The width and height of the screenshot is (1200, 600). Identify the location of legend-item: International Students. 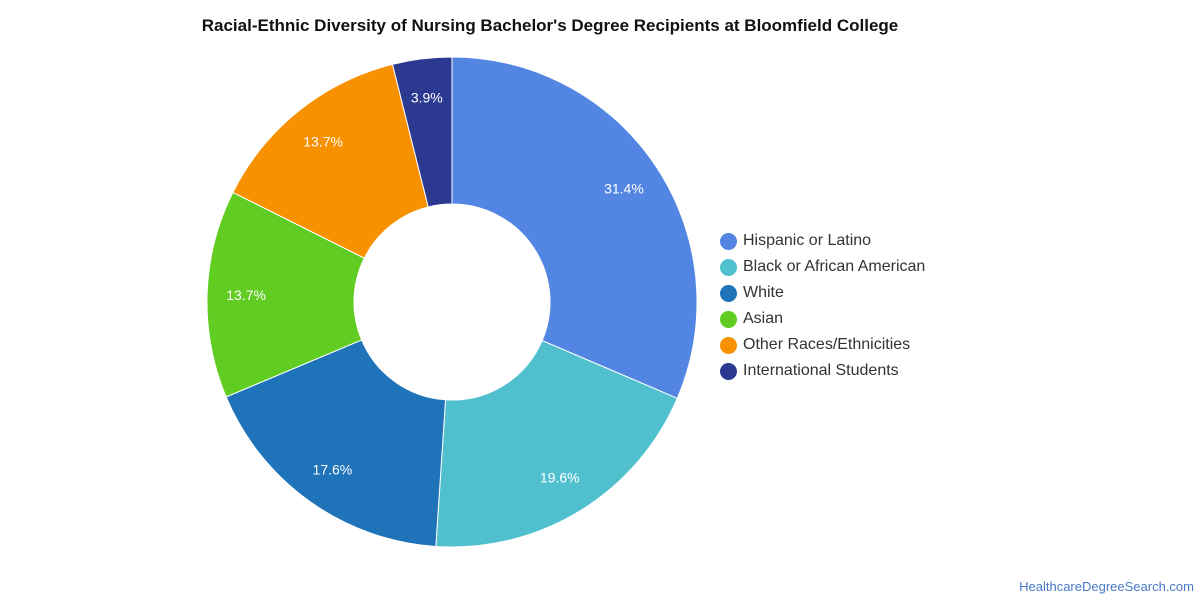
(822, 371).